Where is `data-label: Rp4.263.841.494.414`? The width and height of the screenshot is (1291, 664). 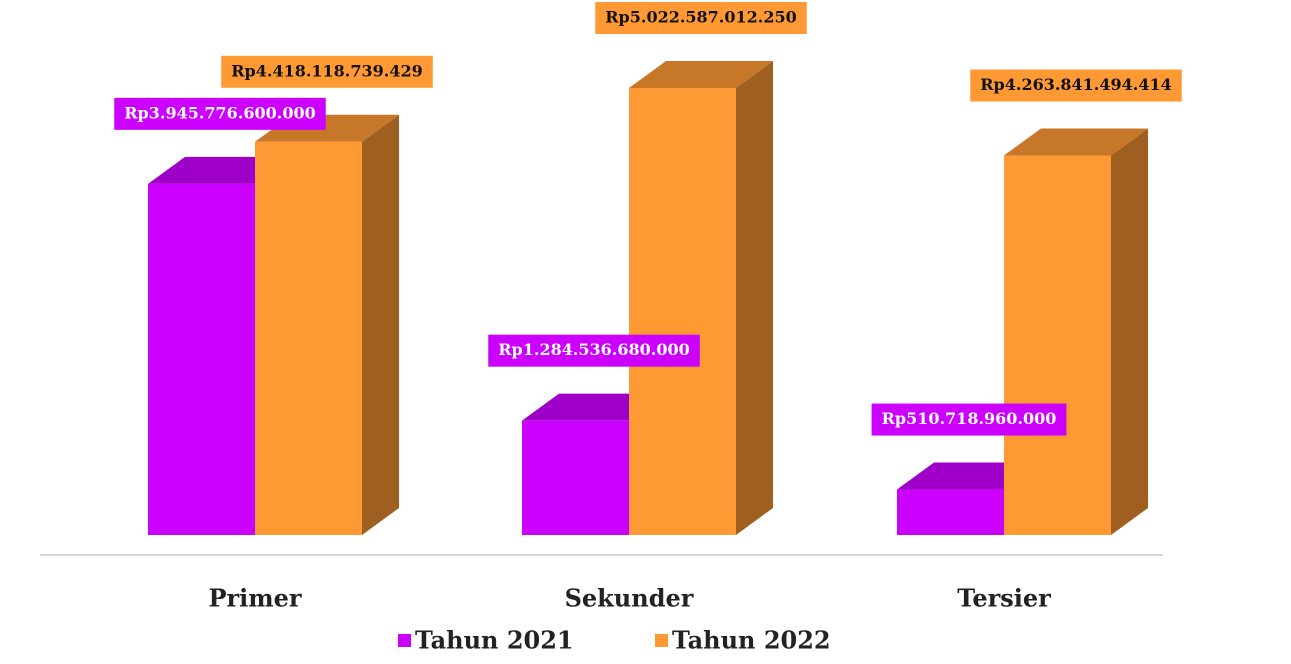
data-label: Rp4.263.841.494.414 is located at coordinates (1076, 84).